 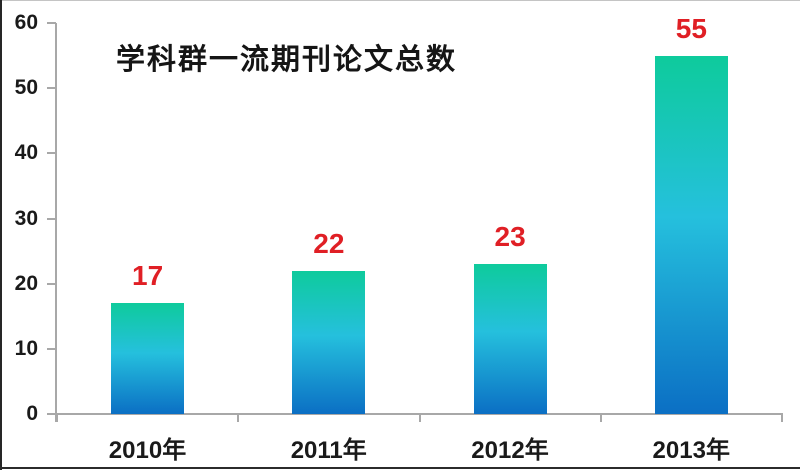 I want to click on value-label-2012年: 23, so click(x=510, y=236).